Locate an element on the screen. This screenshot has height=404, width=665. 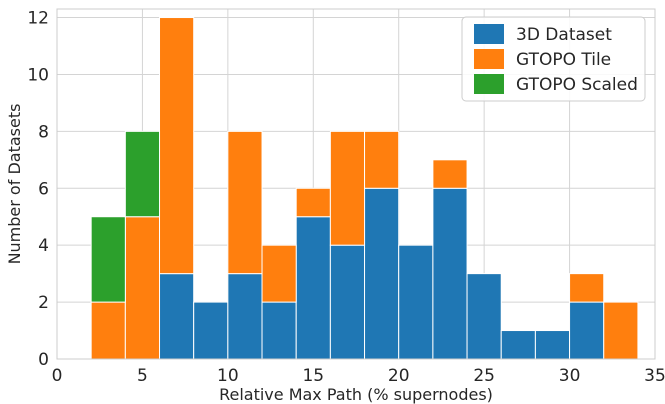
legend-swatch-3d-dataset is located at coordinates (489, 34).